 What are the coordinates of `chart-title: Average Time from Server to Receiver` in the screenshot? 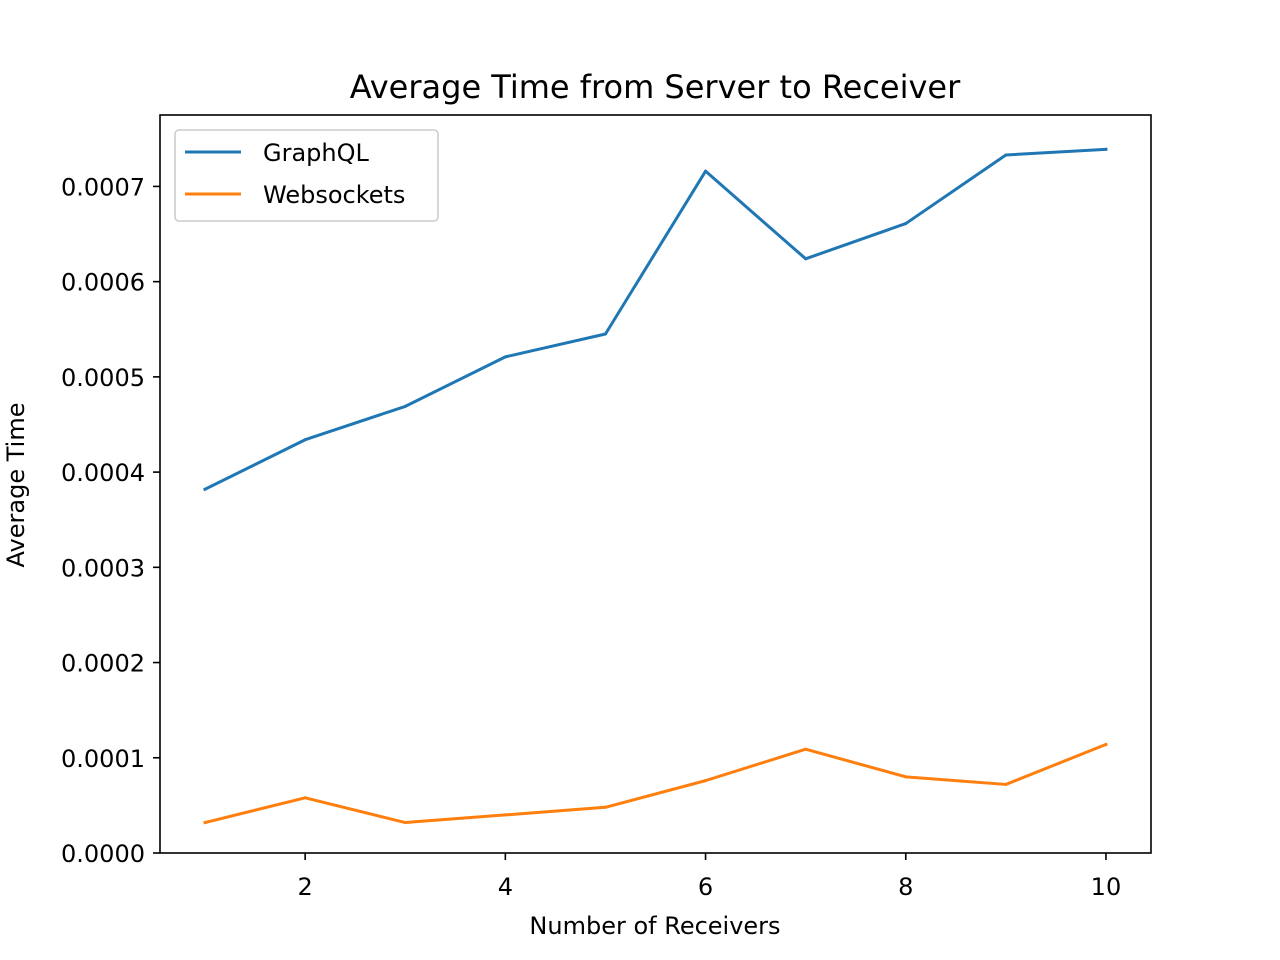 It's located at (655, 87).